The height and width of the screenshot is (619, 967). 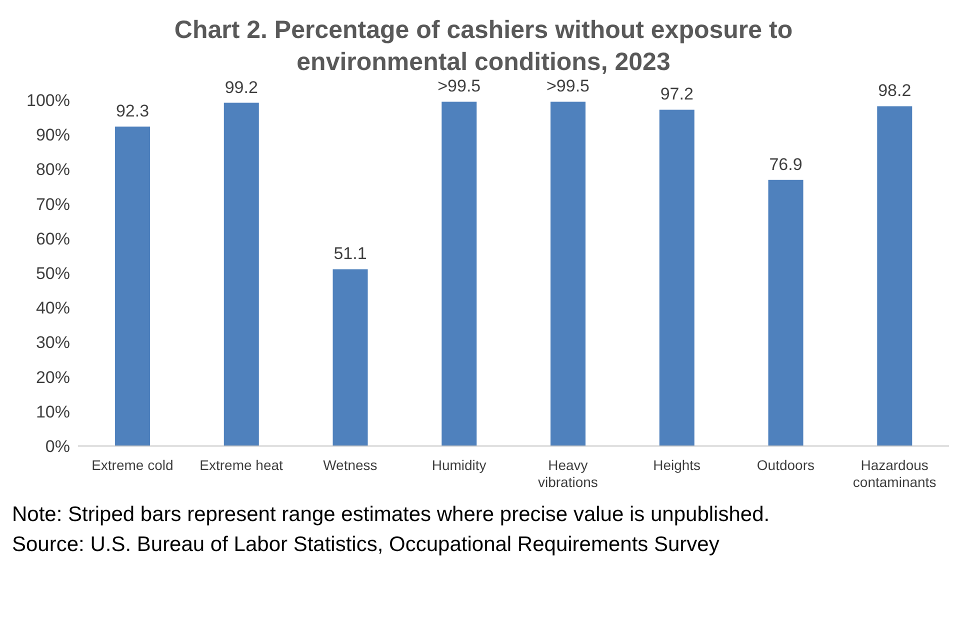 I want to click on y-tick-label: 0%, so click(x=57, y=446).